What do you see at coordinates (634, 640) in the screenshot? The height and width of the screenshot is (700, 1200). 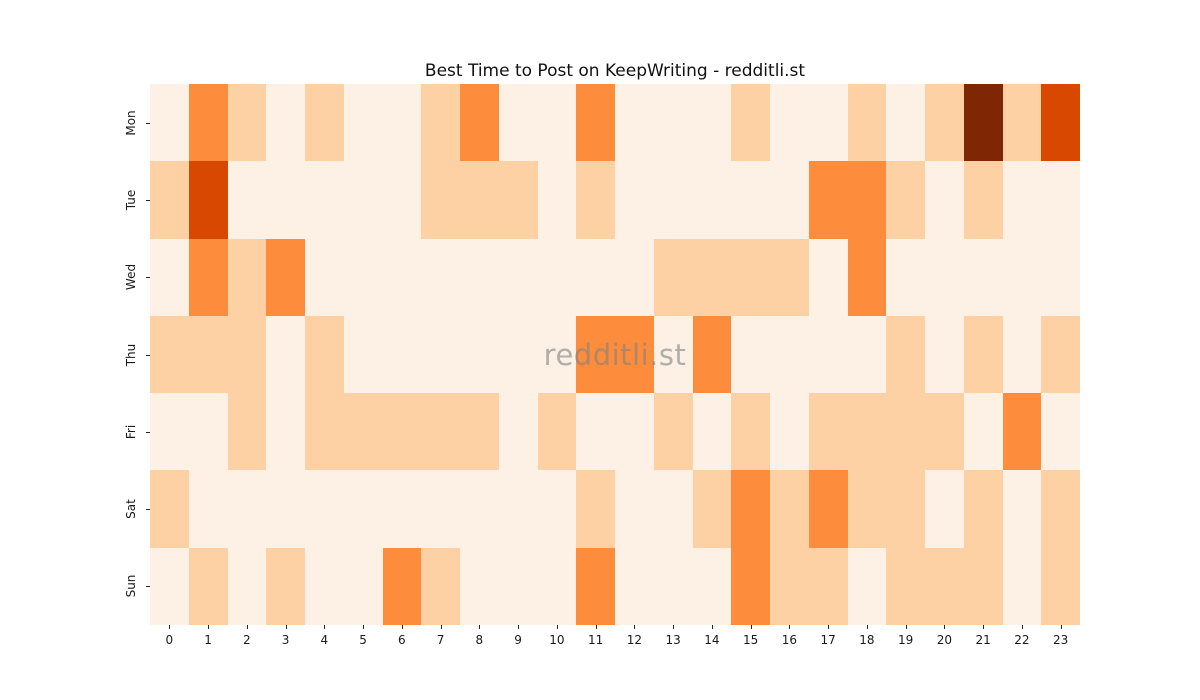 I see `x-tick-label: 12` at bounding box center [634, 640].